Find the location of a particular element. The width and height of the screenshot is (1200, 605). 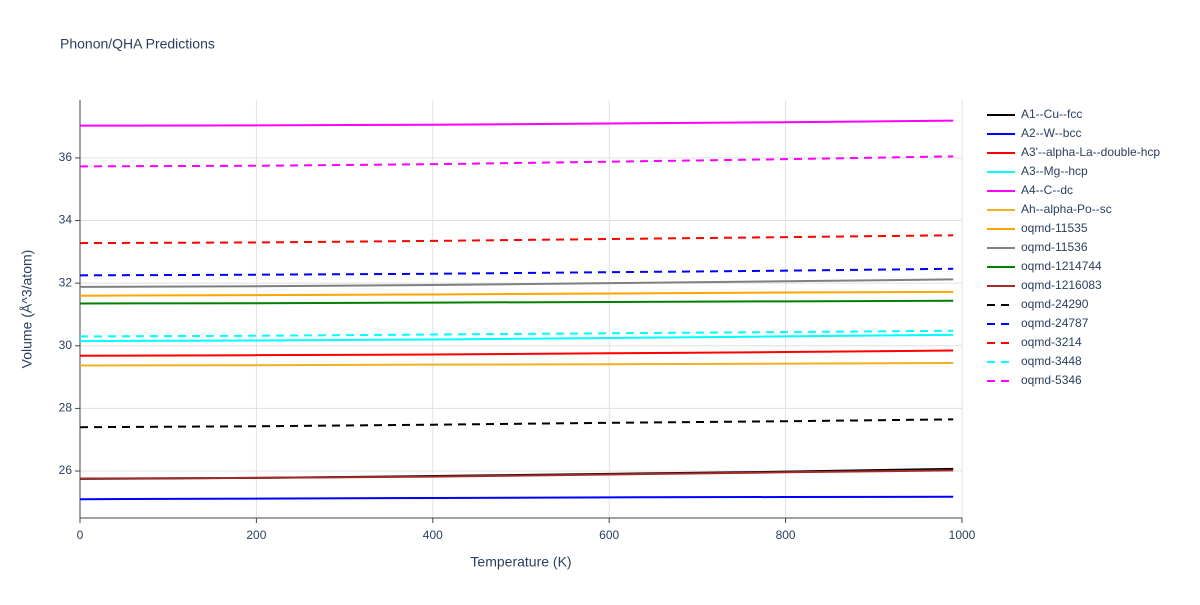

legend-label: A4--C--dc is located at coordinates (1047, 190).